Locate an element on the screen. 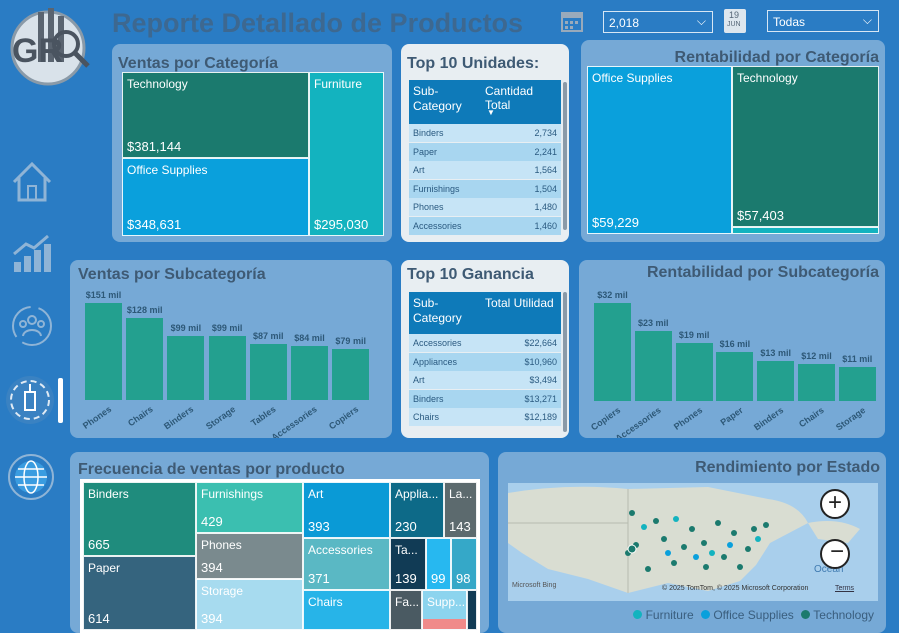 This screenshot has width=899, height=633. table-row: Binders $13,271 is located at coordinates (485, 398).